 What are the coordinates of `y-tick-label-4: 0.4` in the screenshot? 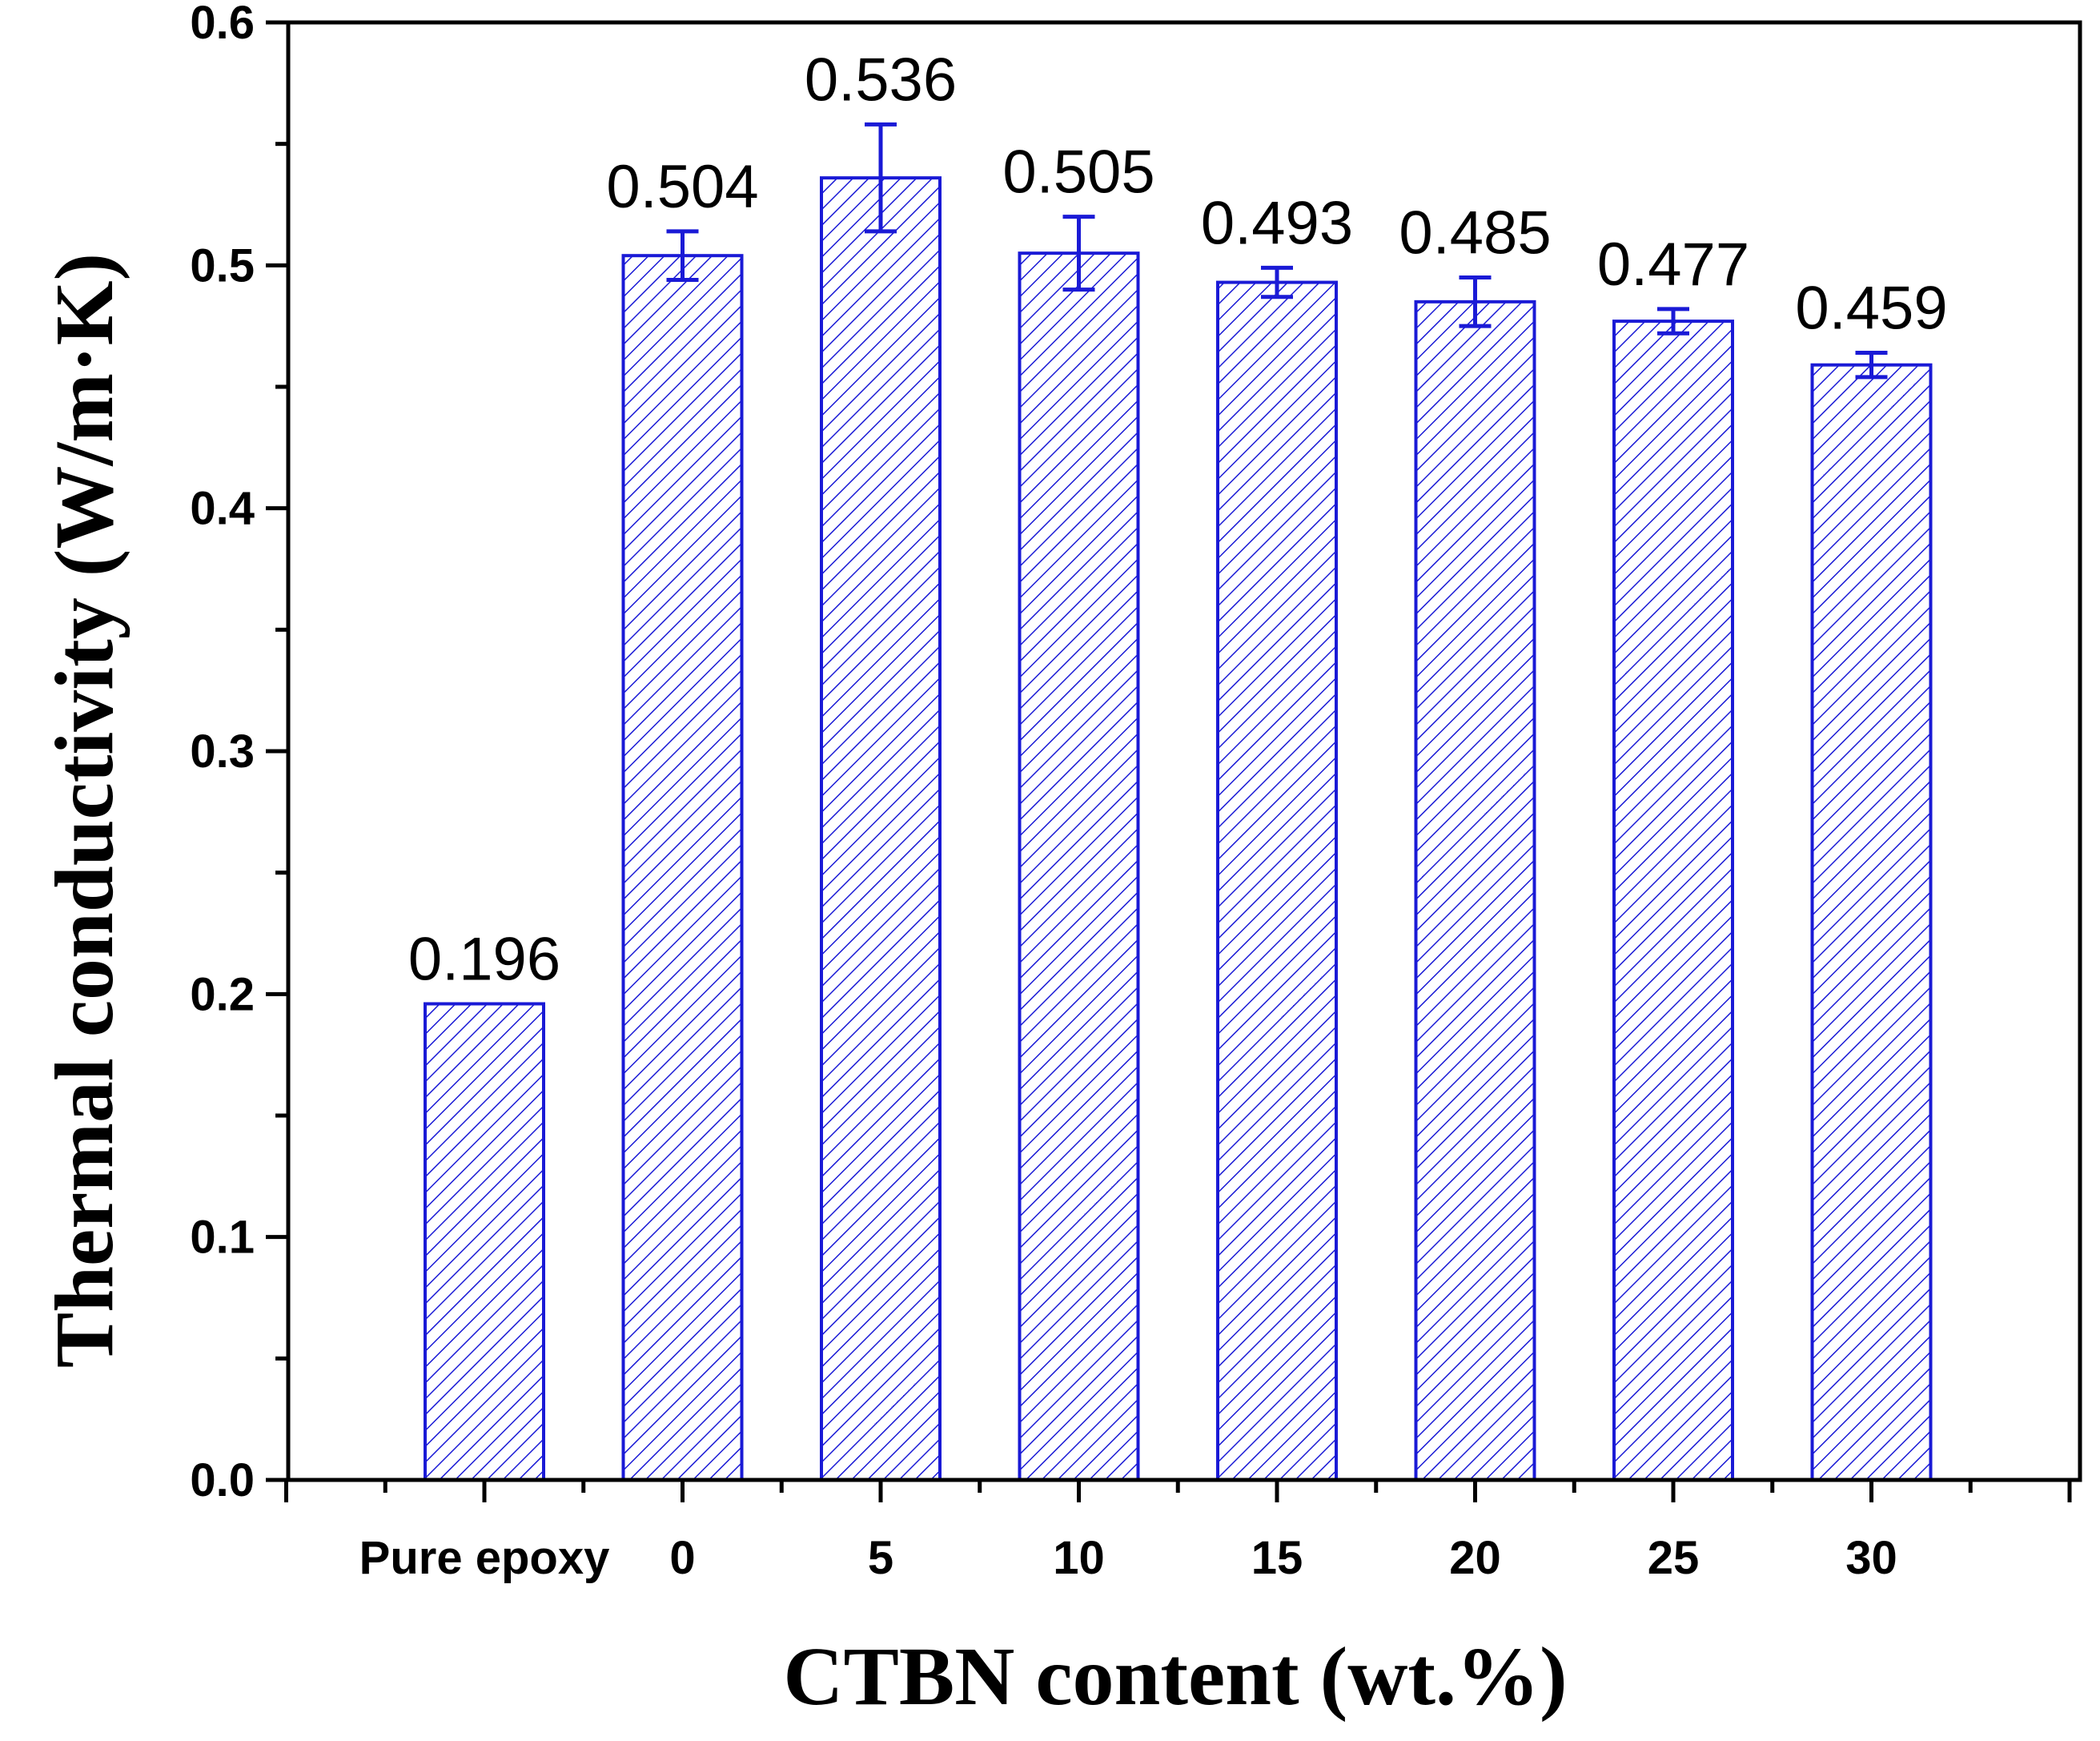 It's located at (222, 509).